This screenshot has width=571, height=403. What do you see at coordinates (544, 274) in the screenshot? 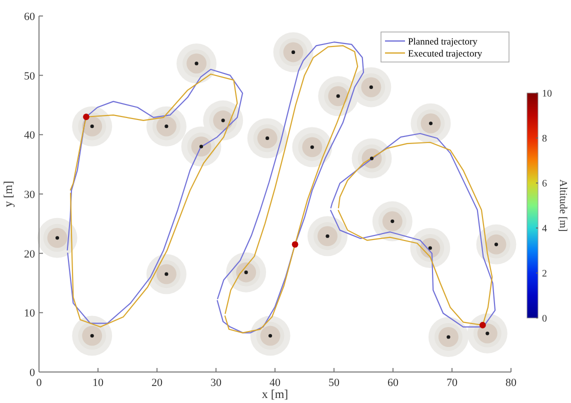
I see `color-bar-label: 2` at bounding box center [544, 274].